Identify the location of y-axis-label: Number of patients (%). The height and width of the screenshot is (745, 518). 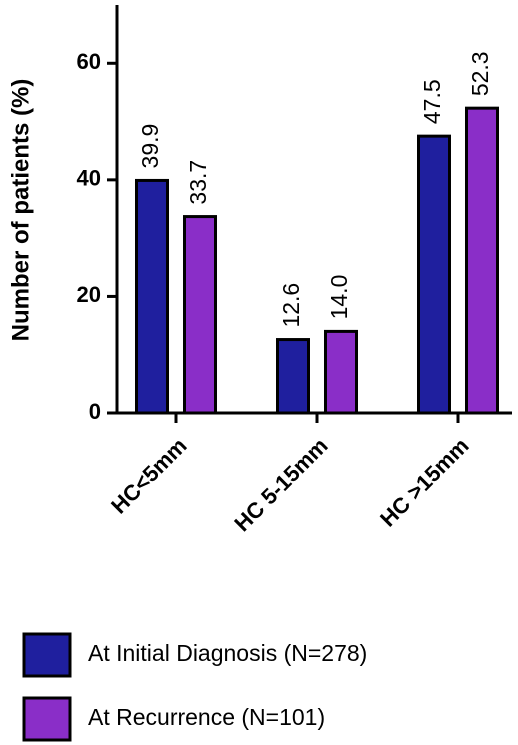
(20, 210).